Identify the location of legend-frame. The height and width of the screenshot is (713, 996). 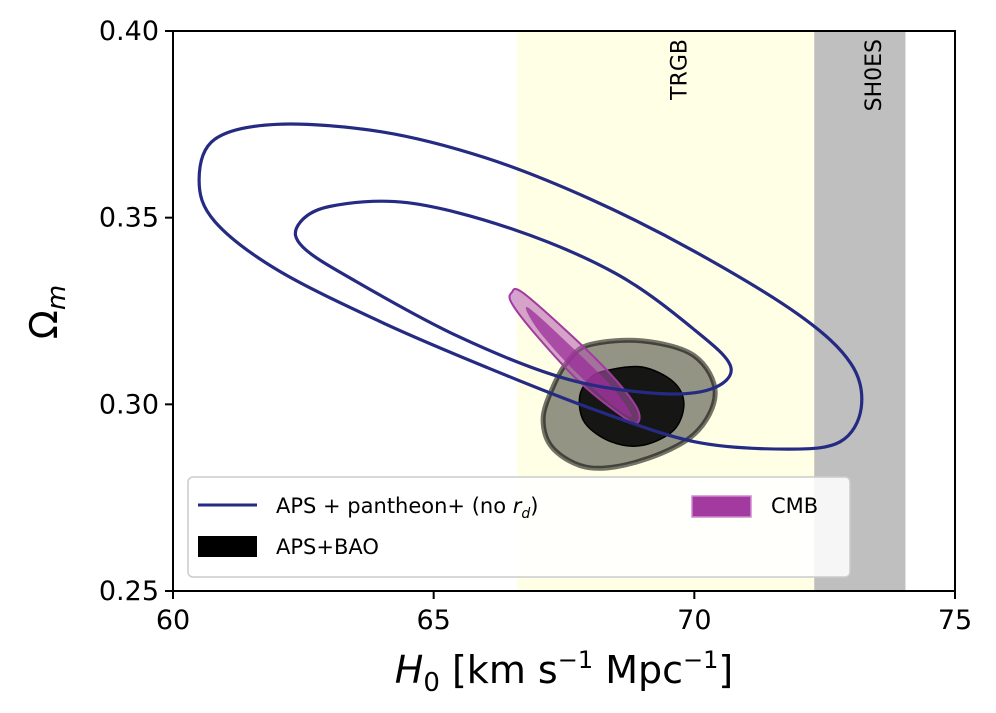
(519, 527).